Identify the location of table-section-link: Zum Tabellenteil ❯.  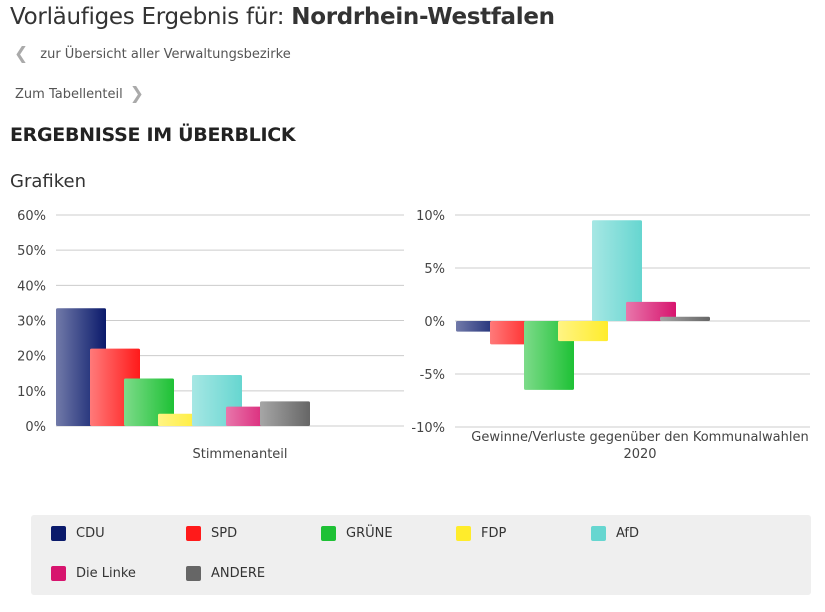
(79, 94).